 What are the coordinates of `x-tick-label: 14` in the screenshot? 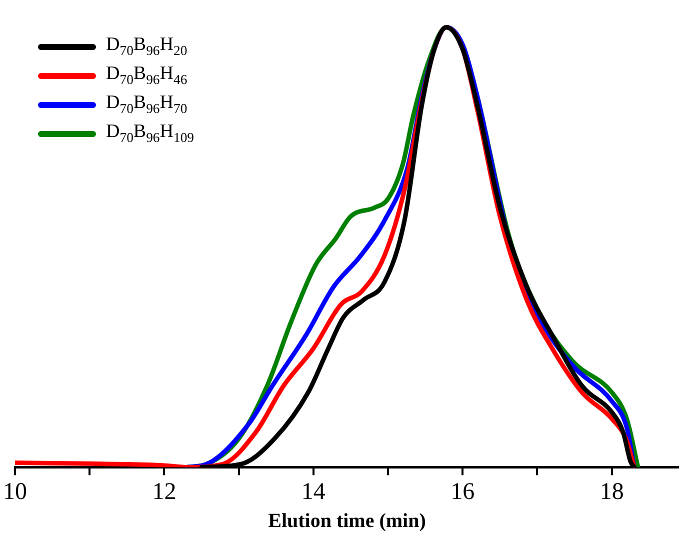 It's located at (313, 491).